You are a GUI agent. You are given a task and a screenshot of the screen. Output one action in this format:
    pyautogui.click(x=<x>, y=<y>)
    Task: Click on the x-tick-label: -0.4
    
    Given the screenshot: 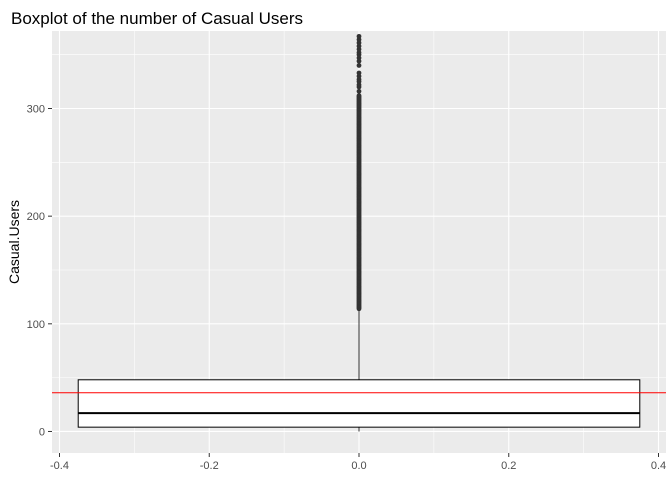 What is the action you would take?
    pyautogui.click(x=59, y=466)
    